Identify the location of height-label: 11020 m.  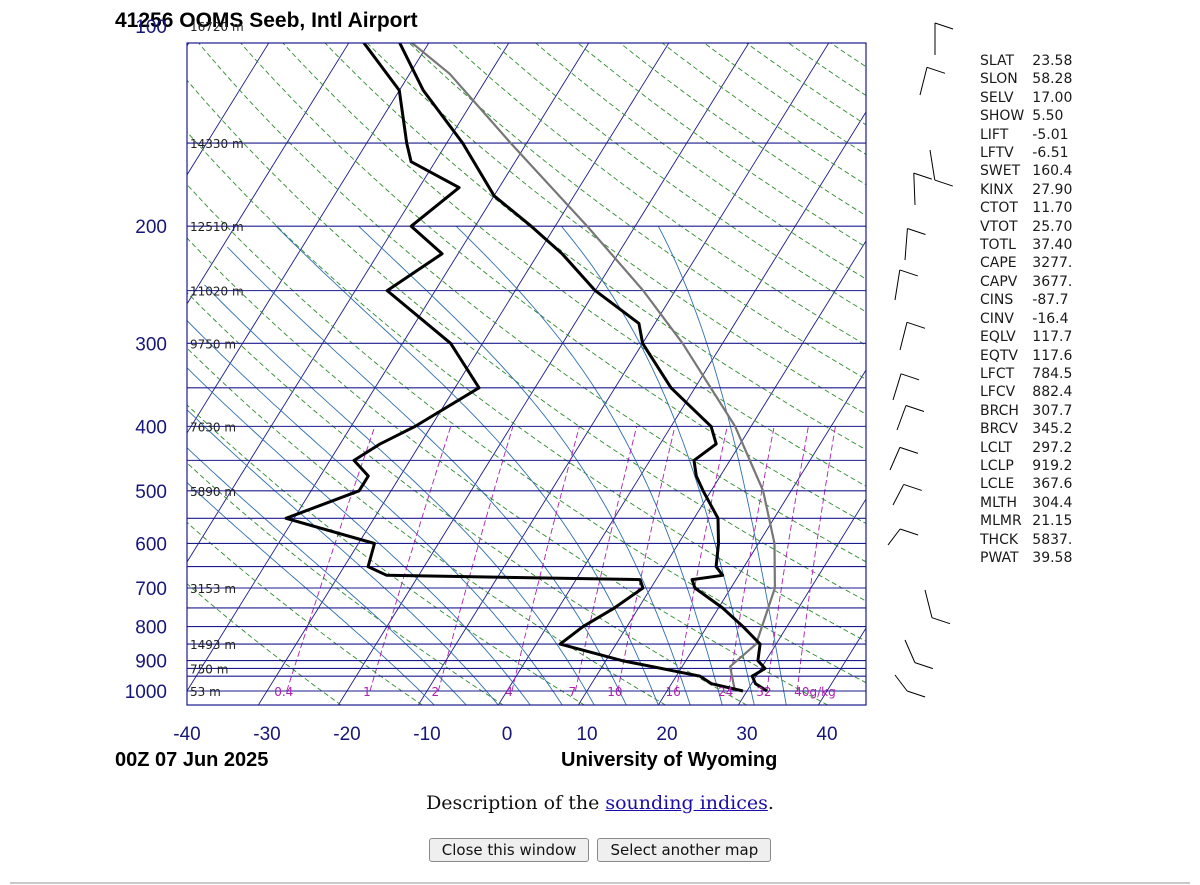
(217, 292).